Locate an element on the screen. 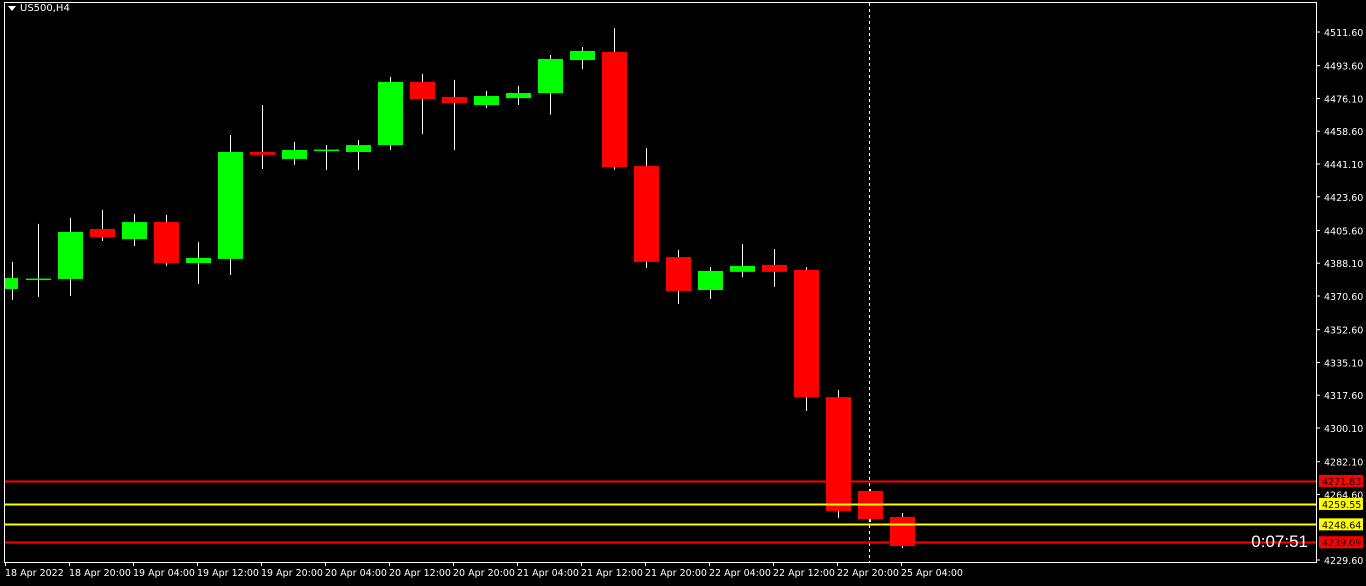 This screenshot has height=586, width=1366. price-tick-label: 4300.10 is located at coordinates (1343, 429).